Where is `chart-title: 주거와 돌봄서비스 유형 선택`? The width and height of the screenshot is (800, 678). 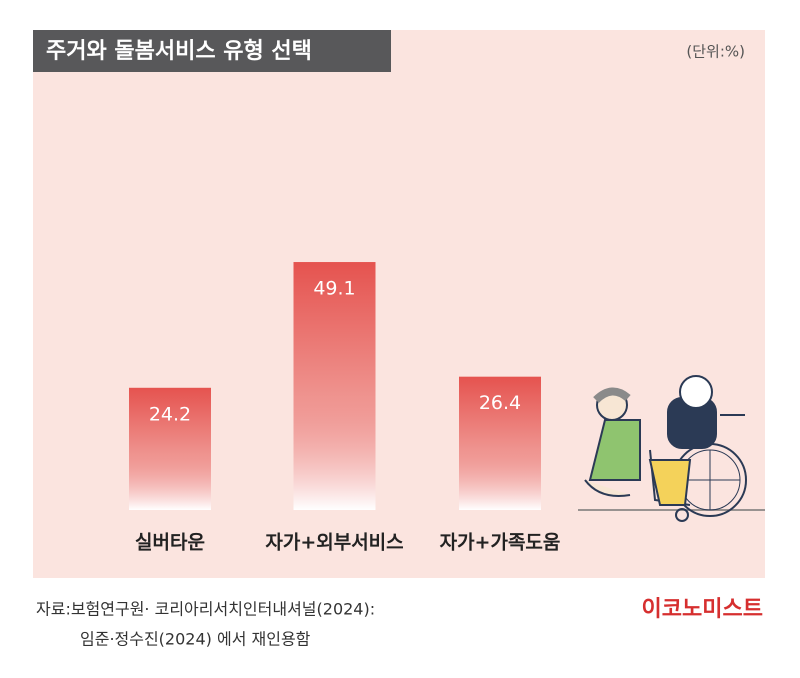
chart-title: 주거와 돌봄서비스 유형 선택 is located at coordinates (179, 51).